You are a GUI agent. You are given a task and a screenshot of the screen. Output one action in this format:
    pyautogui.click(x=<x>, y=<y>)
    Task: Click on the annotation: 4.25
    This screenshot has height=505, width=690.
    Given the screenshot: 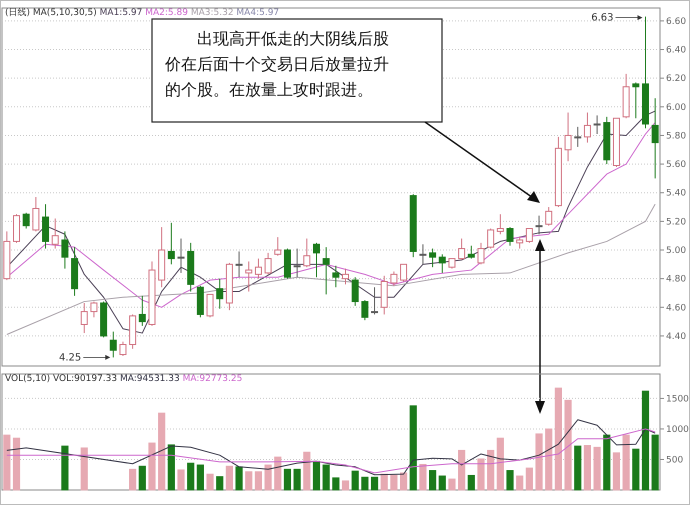 What is the action you would take?
    pyautogui.click(x=70, y=358)
    